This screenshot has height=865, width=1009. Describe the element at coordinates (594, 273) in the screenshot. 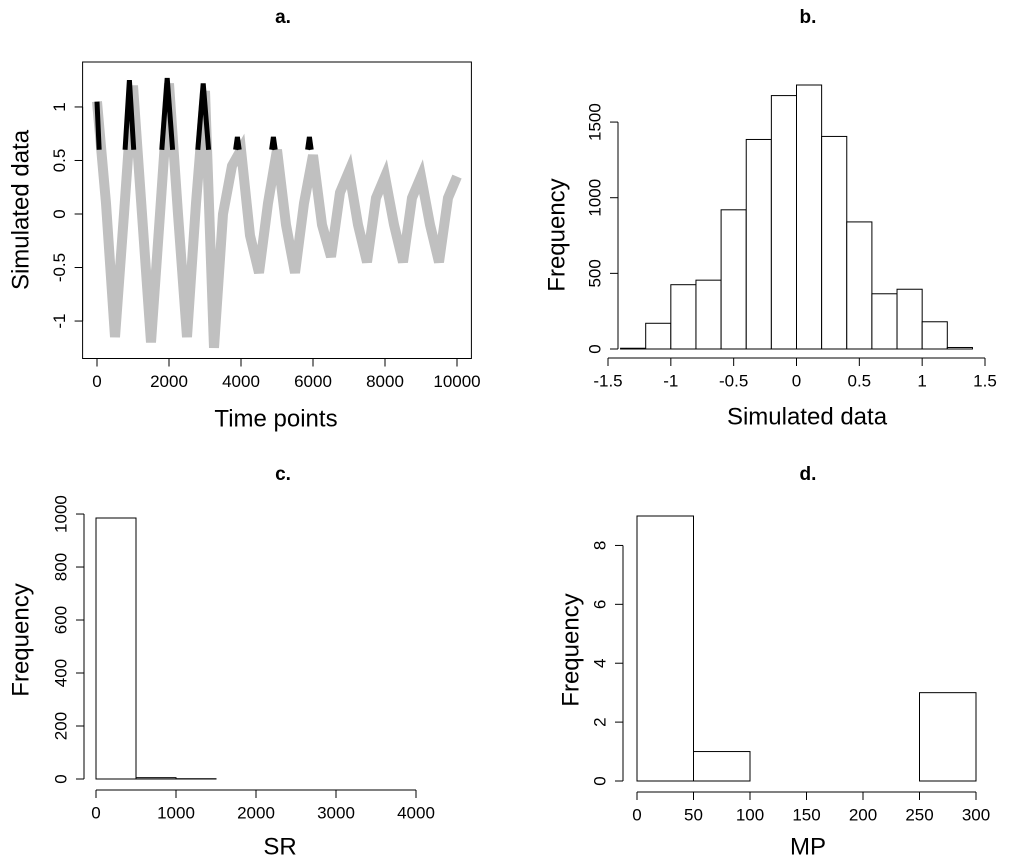

I see `y-tick-label: 500` at that location.